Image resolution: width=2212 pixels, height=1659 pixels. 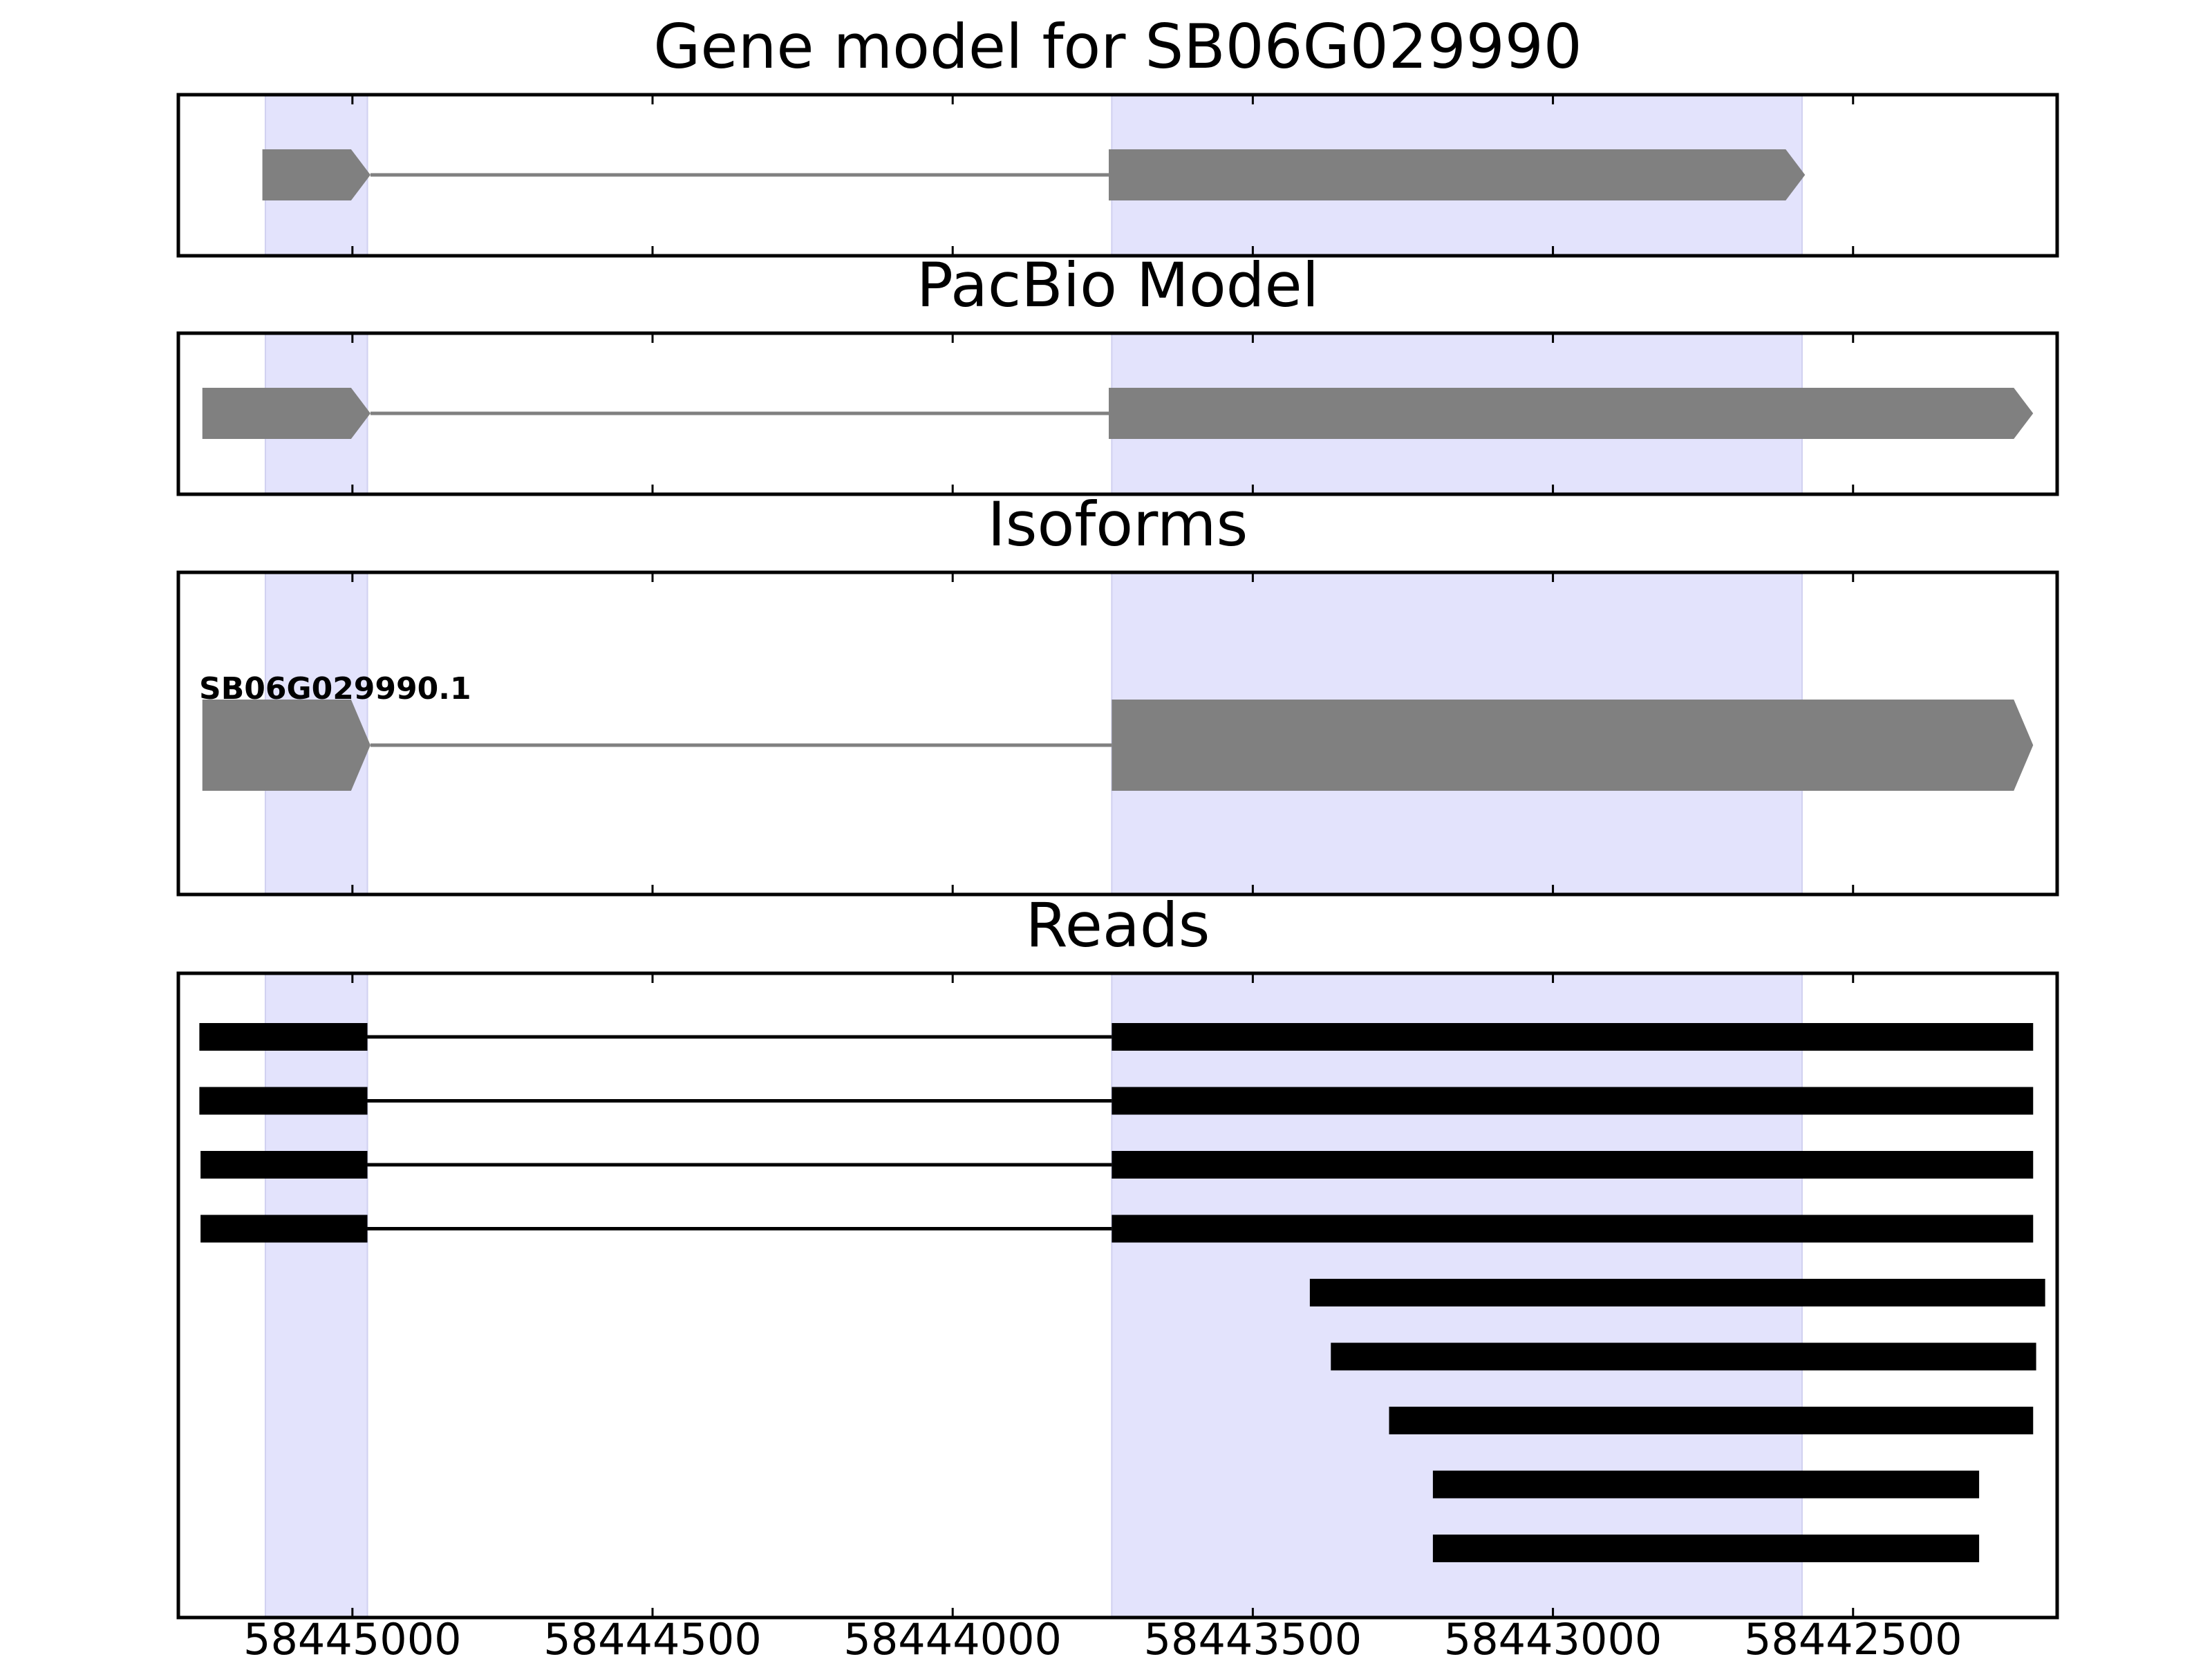 I want to click on panel-title: Isoforms, so click(x=1118, y=524).